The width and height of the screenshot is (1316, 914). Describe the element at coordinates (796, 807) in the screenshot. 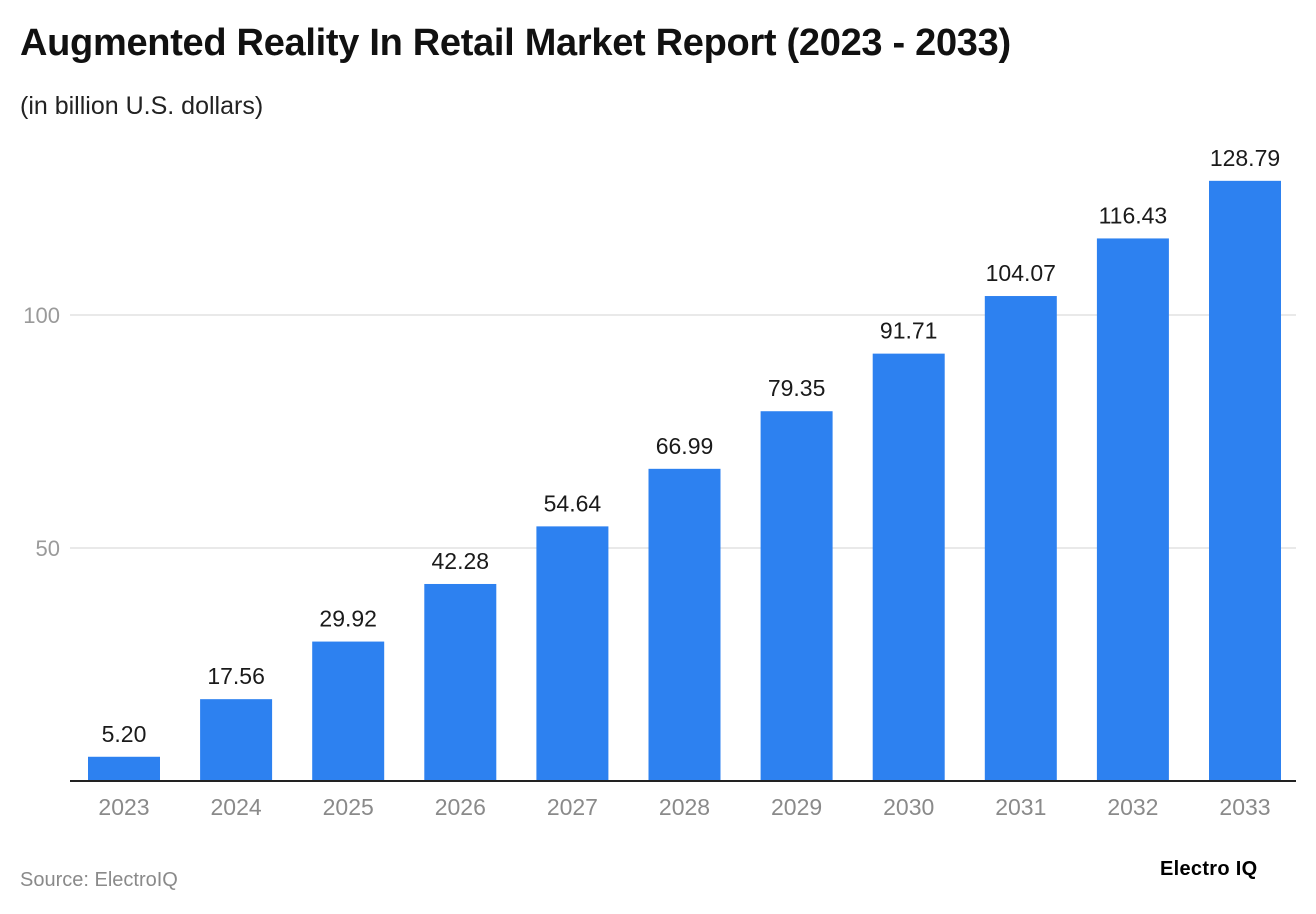

I see `x-tick-label: 2029` at that location.